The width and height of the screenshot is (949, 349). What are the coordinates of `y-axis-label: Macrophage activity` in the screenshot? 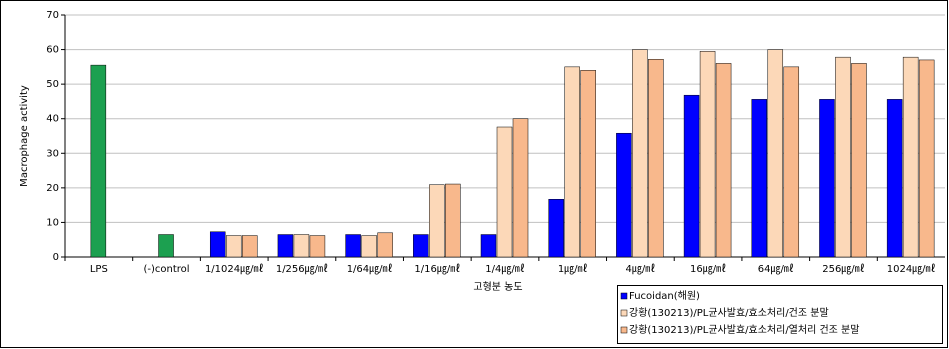 It's located at (24, 136).